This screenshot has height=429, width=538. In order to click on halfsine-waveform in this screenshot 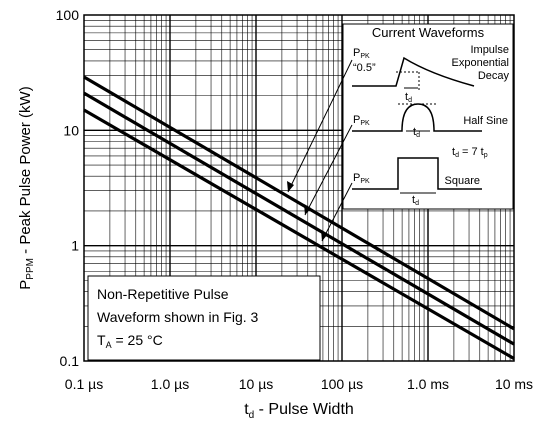, I will do `click(417, 117)`.